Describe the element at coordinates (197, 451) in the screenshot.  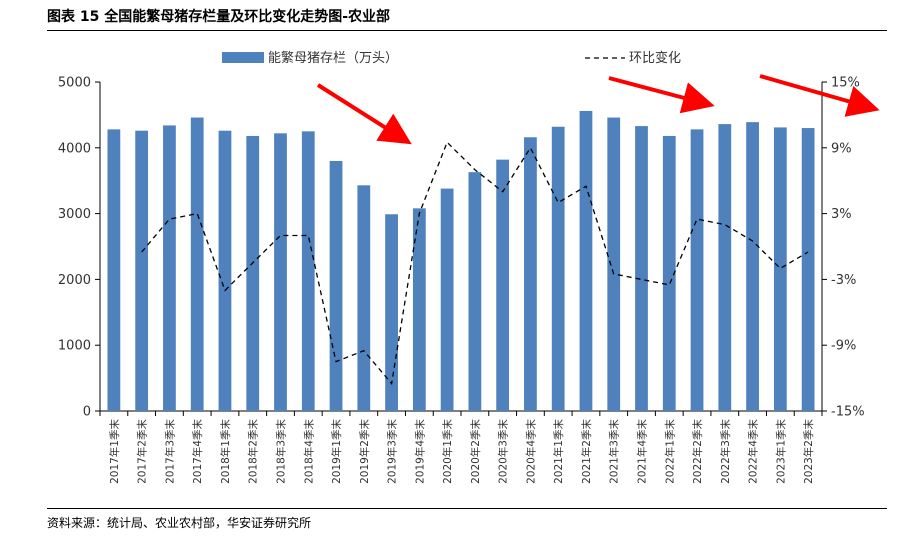
I see `x-tick-label: 2017年4季末` at that location.